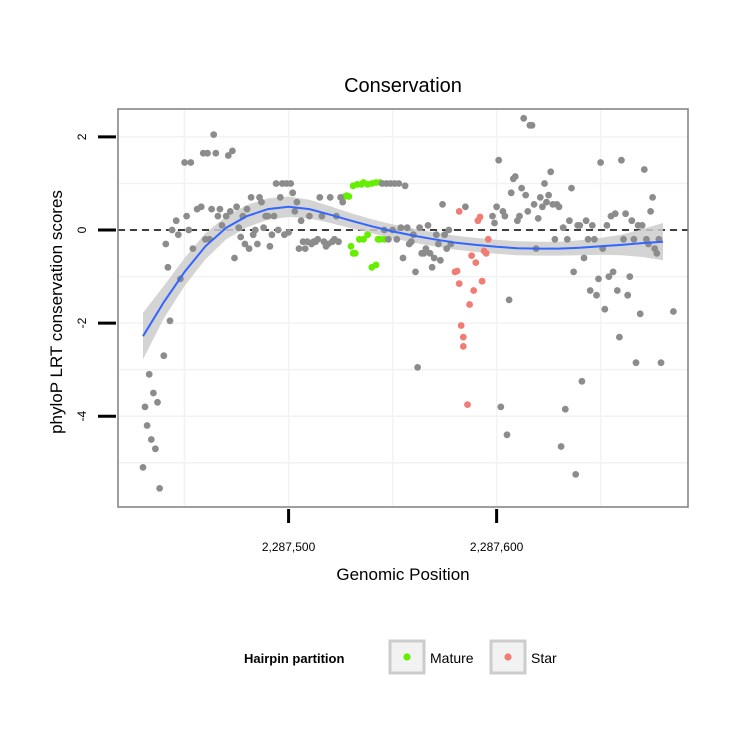 Image resolution: width=750 pixels, height=750 pixels. What do you see at coordinates (497, 547) in the screenshot?
I see `x-tick-label: 2,287,600` at bounding box center [497, 547].